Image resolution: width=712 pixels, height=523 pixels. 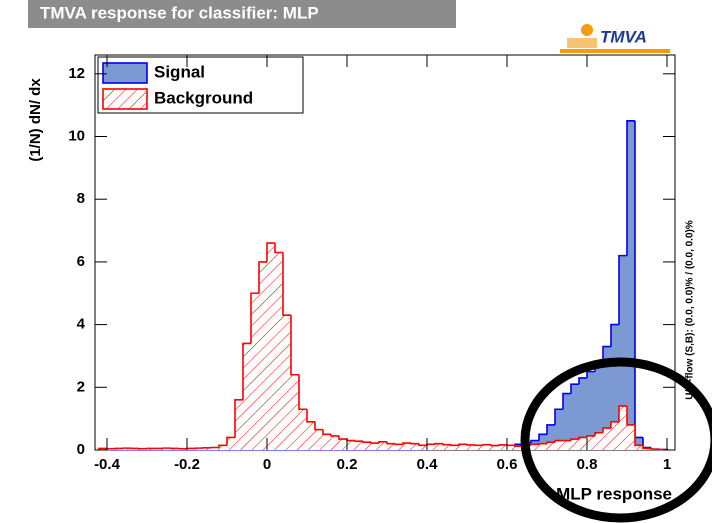 What do you see at coordinates (200, 85) in the screenshot?
I see `legend: Signal Background` at bounding box center [200, 85].